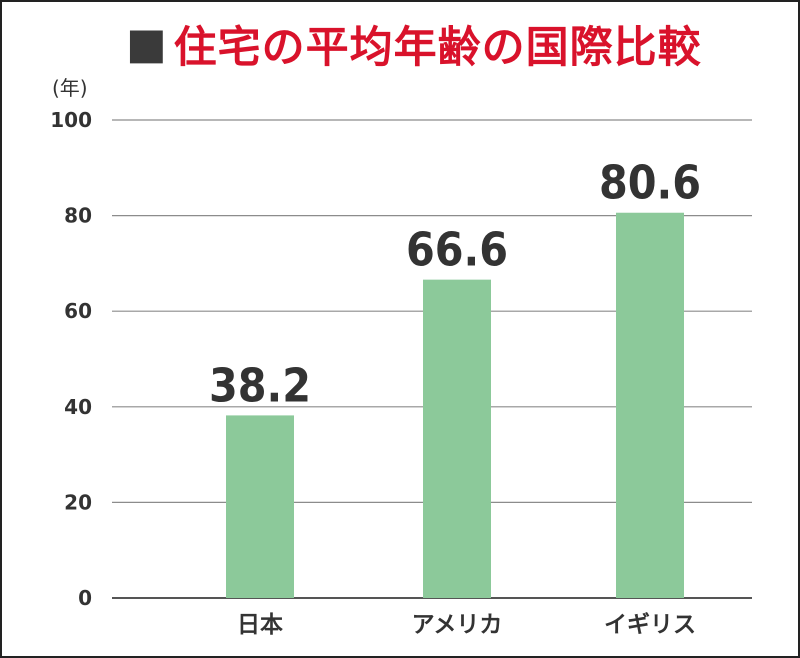 This screenshot has height=658, width=800. I want to click on x-category-label: 日本, so click(260, 625).